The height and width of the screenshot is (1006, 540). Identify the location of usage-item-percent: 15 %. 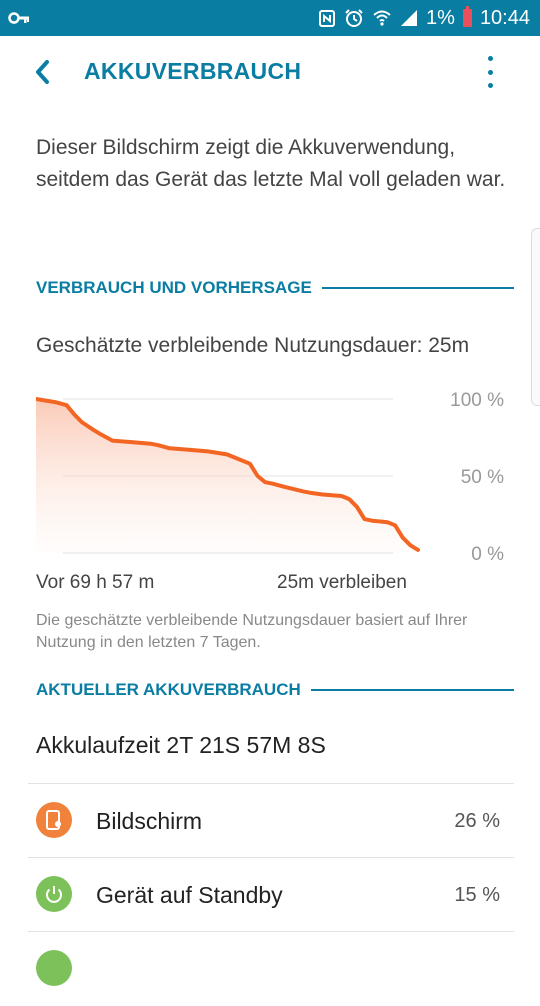
(477, 895).